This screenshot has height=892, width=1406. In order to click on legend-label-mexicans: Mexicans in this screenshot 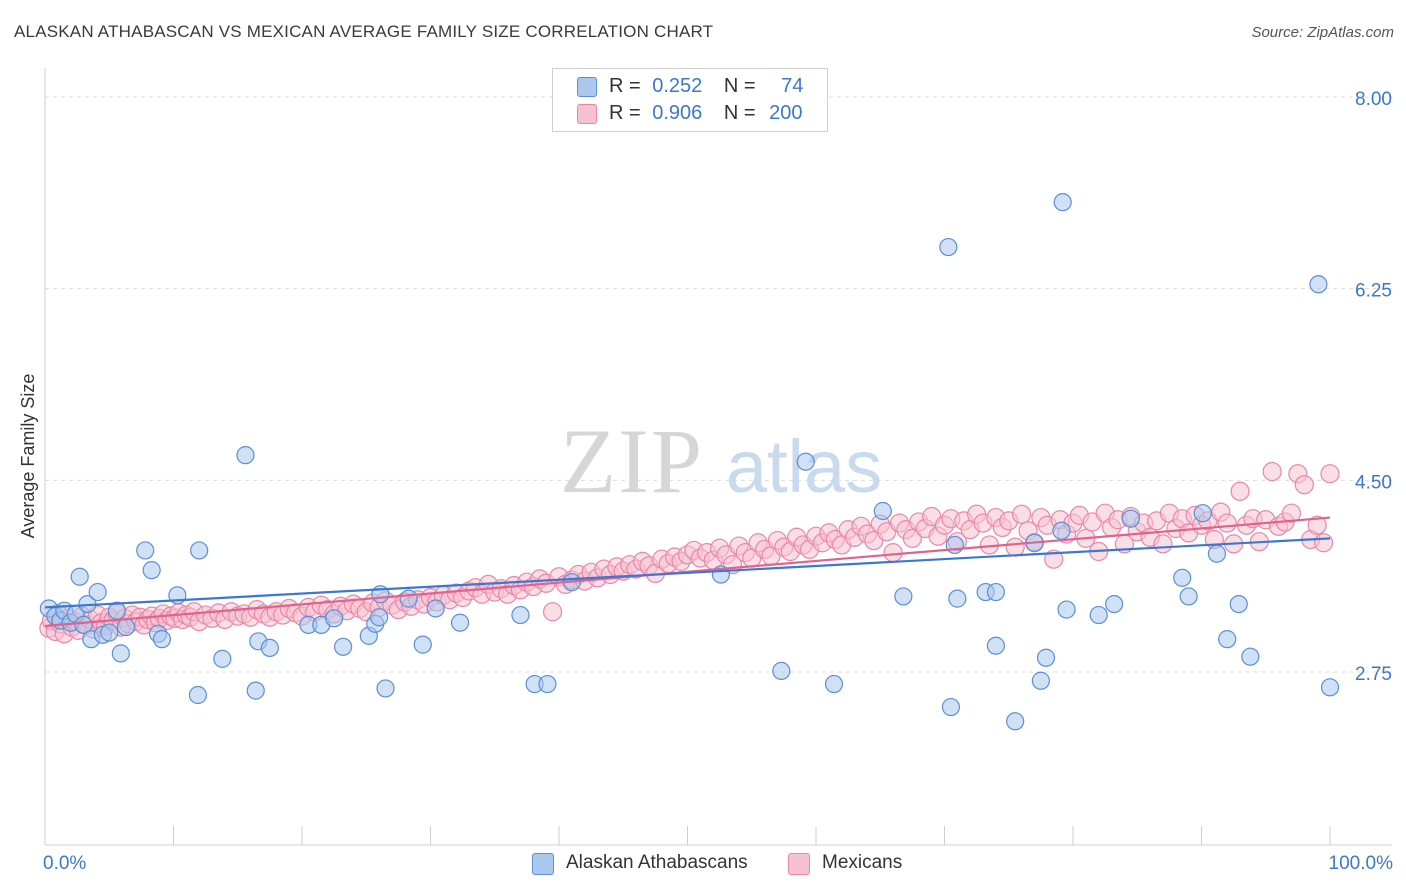, I will do `click(862, 862)`.